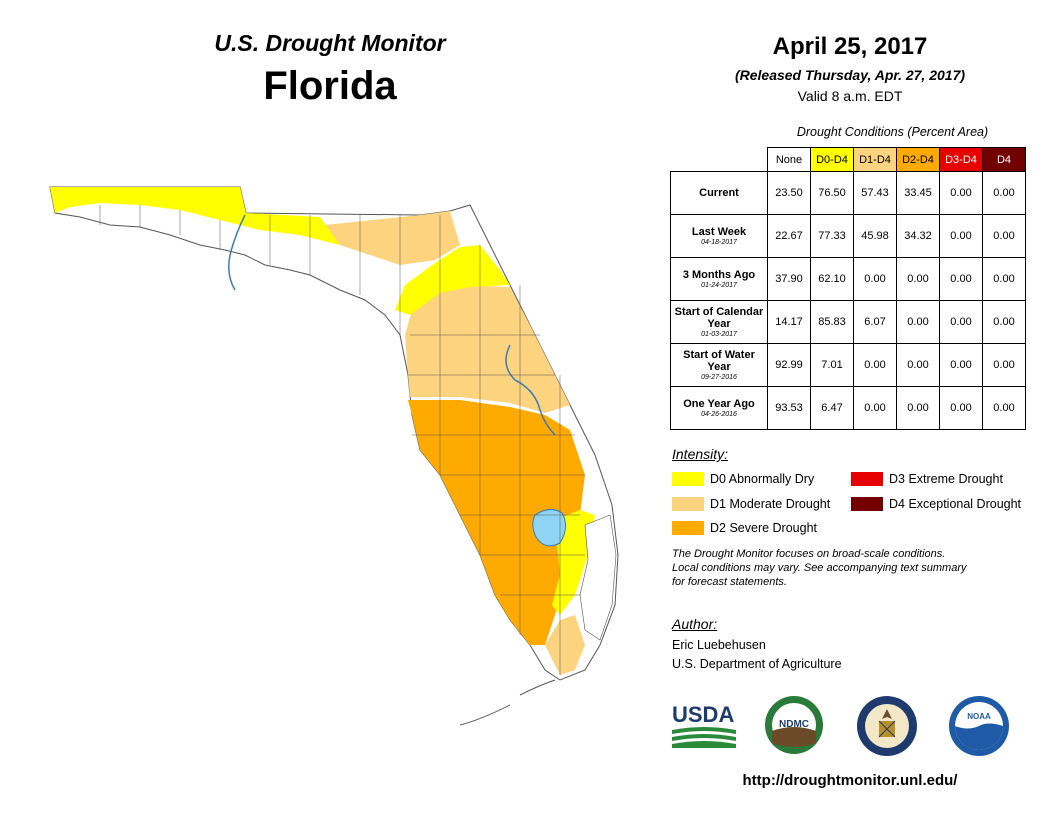 The width and height of the screenshot is (1056, 816). Describe the element at coordinates (832, 408) in the screenshot. I see `cell-value: 6.47` at that location.